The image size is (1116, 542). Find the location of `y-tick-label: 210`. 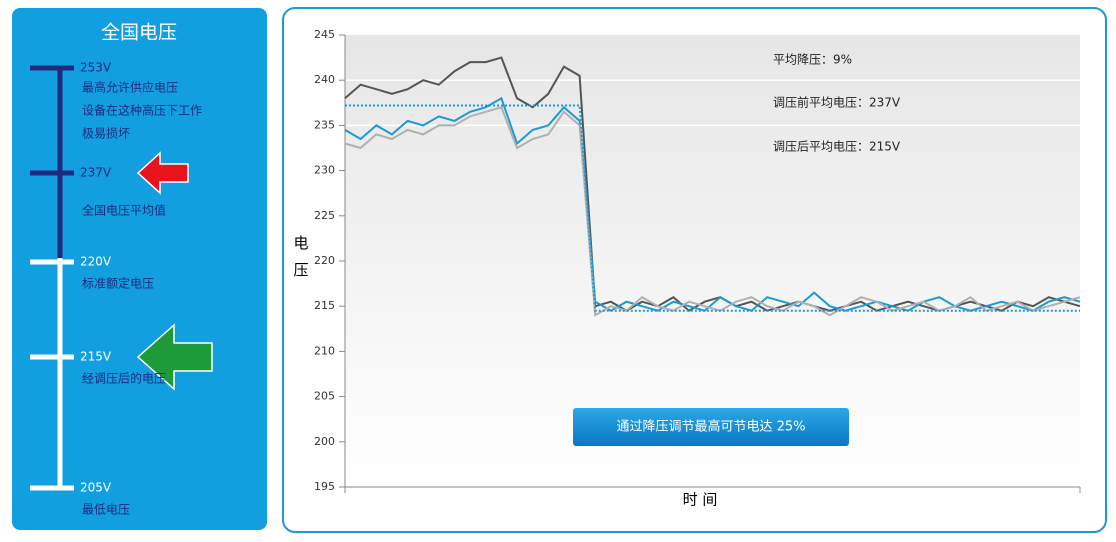

y-tick-label: 210 is located at coordinates (324, 350).